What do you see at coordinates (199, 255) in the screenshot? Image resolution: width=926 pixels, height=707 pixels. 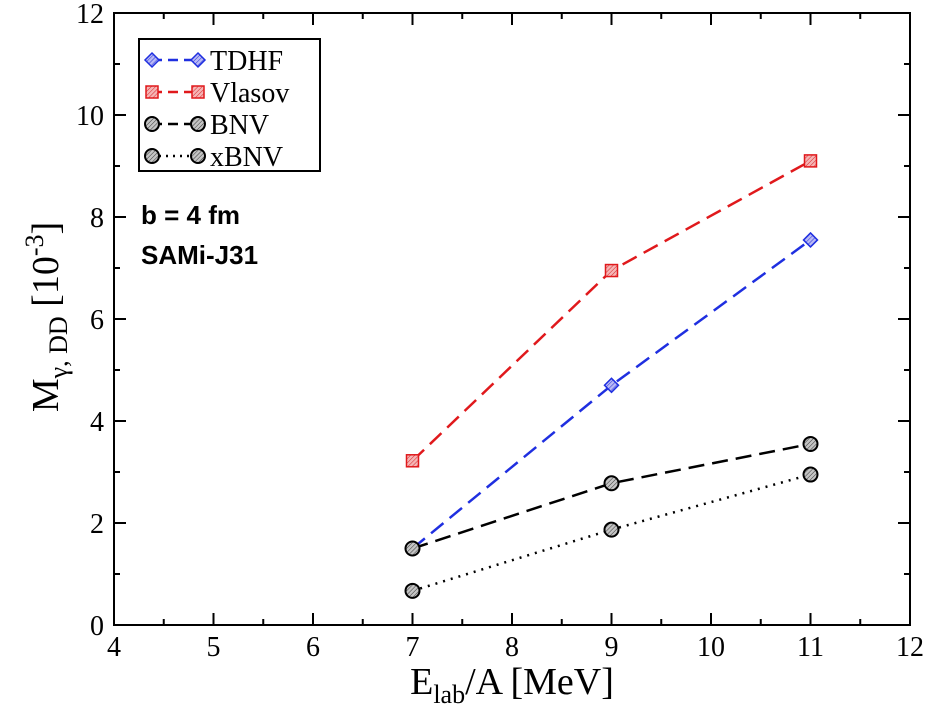 I see `annotation-interaction: SAMi-J31` at bounding box center [199, 255].